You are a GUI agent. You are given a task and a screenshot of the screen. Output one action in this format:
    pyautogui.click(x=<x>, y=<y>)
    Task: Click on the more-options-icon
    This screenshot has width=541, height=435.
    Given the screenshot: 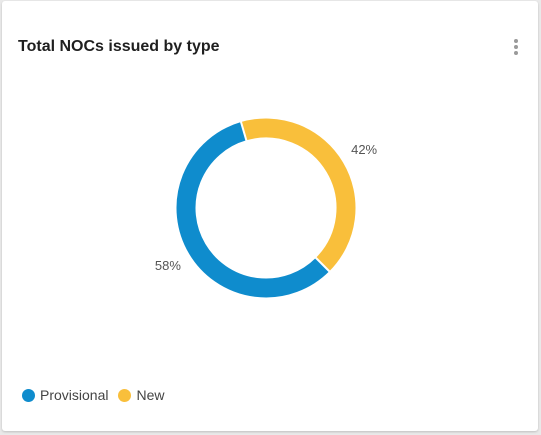 What is the action you would take?
    pyautogui.click(x=516, y=47)
    